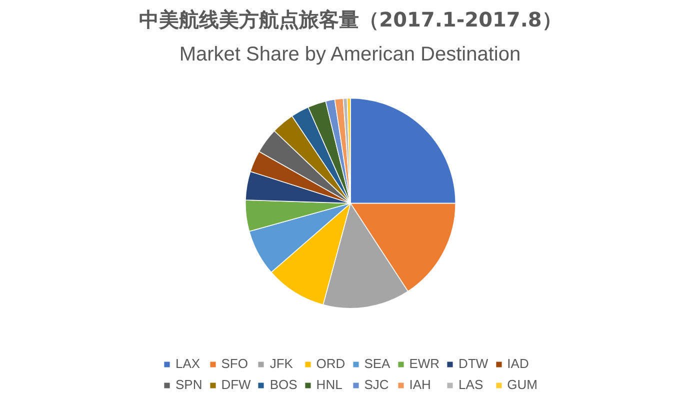 This screenshot has height=407, width=700. What do you see at coordinates (187, 363) in the screenshot?
I see `legend-label: LAX` at bounding box center [187, 363].